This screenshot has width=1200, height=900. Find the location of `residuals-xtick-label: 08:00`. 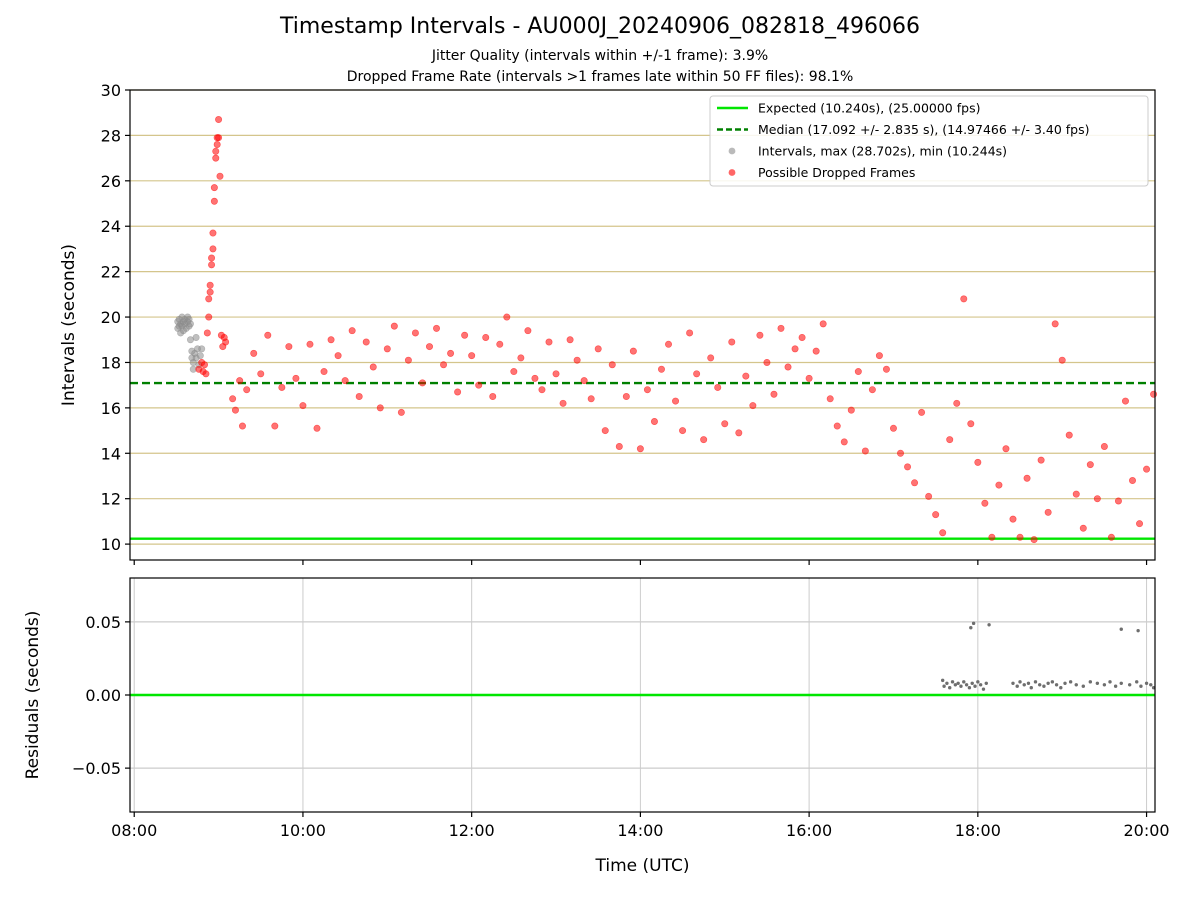

residuals-xtick-label: 08:00 is located at coordinates (134, 830).